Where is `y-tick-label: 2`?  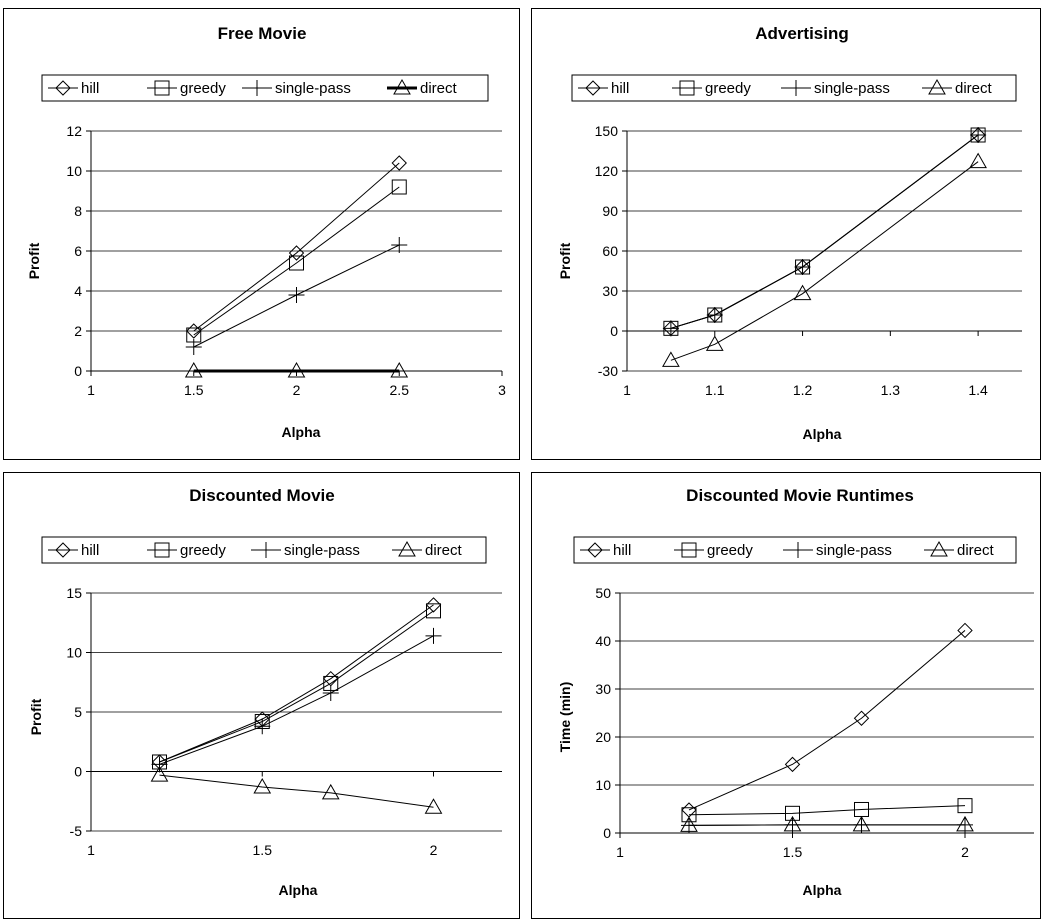
y-tick-label: 2 is located at coordinates (78, 331).